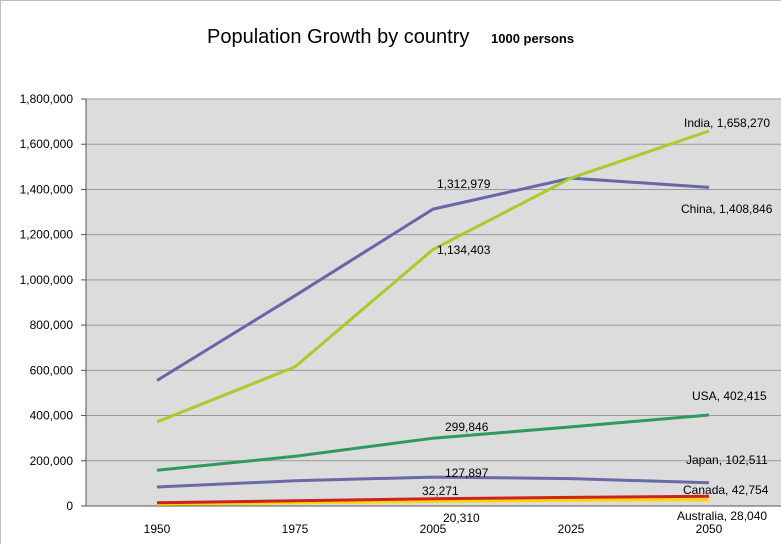 This screenshot has height=544, width=781. Describe the element at coordinates (47, 189) in the screenshot. I see `y-tick-label: 1,400,000` at that location.